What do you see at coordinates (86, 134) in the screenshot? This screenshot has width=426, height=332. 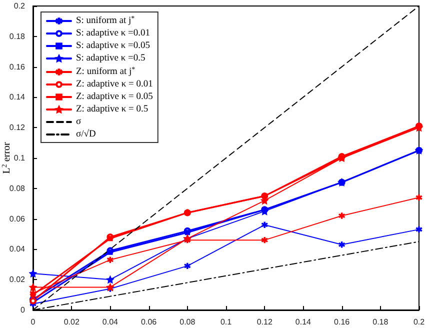 I see `legend-label: σ/√D` at bounding box center [86, 134].